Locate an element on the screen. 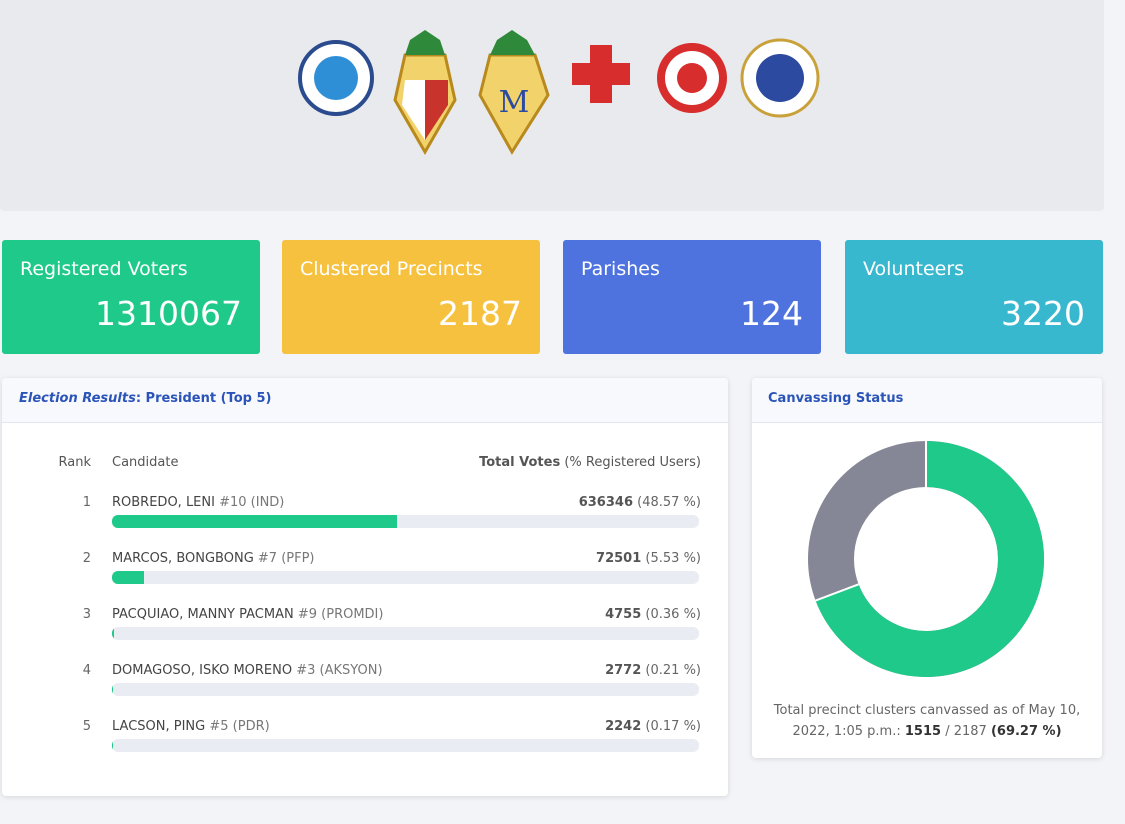  stat-value: 1310067 is located at coordinates (168, 313).